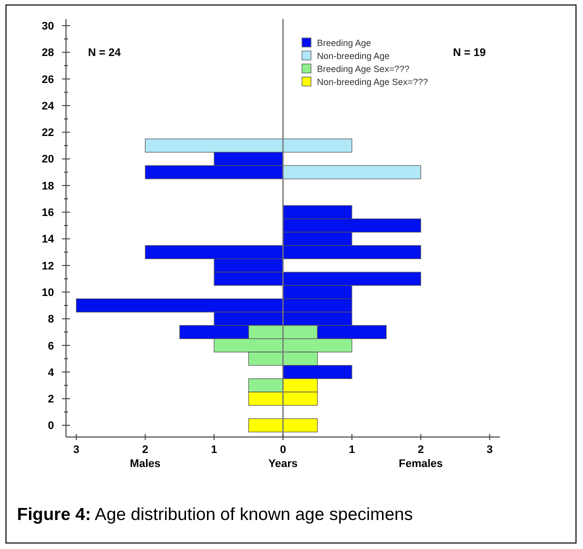 This screenshot has height=549, width=583. Describe the element at coordinates (469, 53) in the screenshot. I see `annotation: N = 19` at that location.